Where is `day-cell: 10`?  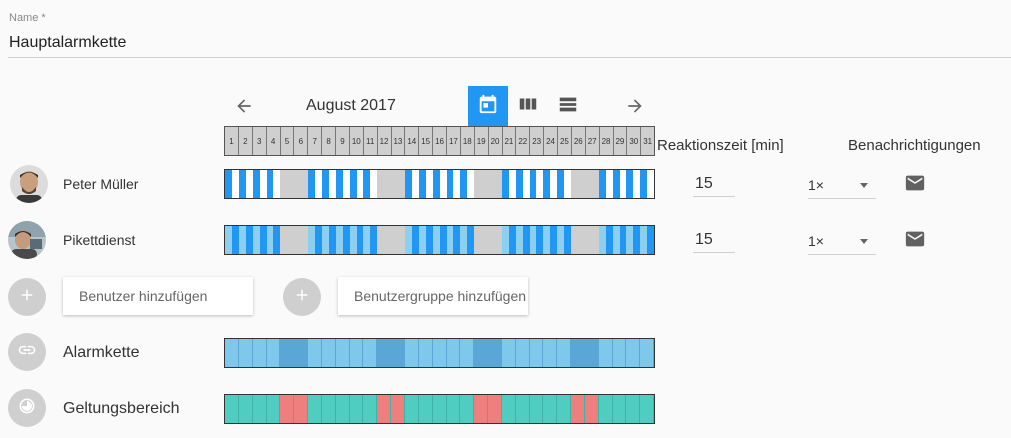 day-cell: 10 is located at coordinates (357, 141).